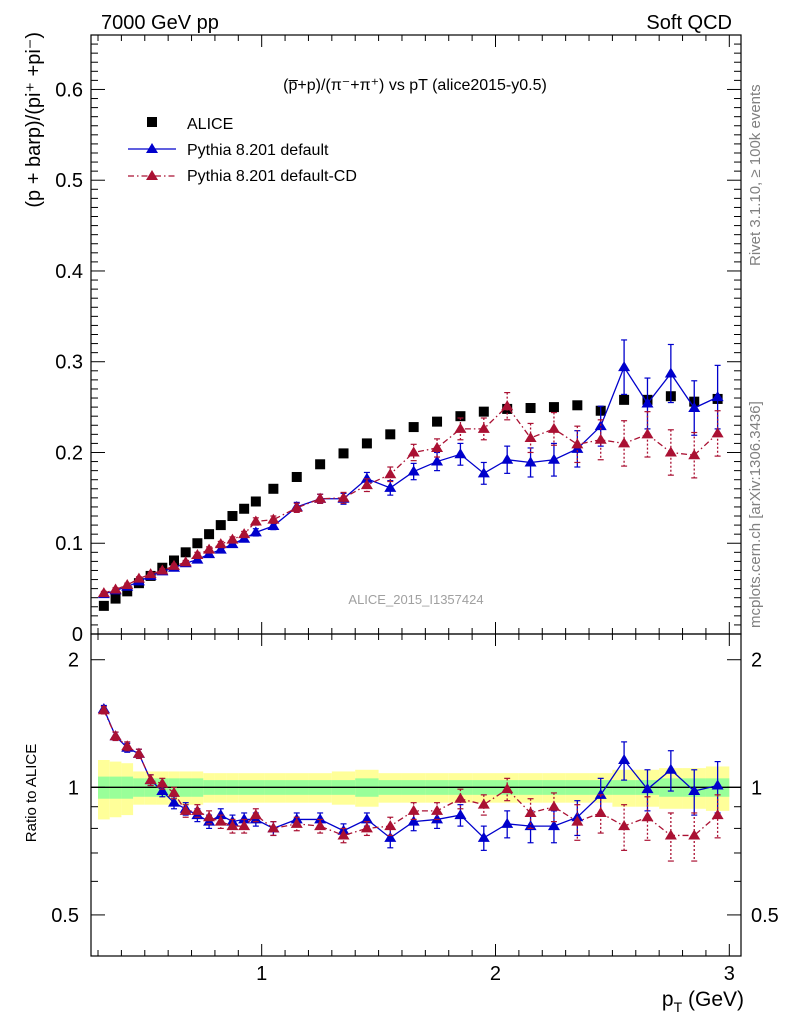 The height and width of the screenshot is (1024, 786). What do you see at coordinates (65, 916) in the screenshot?
I see `ratio-y-tick-label: 0.5` at bounding box center [65, 916].